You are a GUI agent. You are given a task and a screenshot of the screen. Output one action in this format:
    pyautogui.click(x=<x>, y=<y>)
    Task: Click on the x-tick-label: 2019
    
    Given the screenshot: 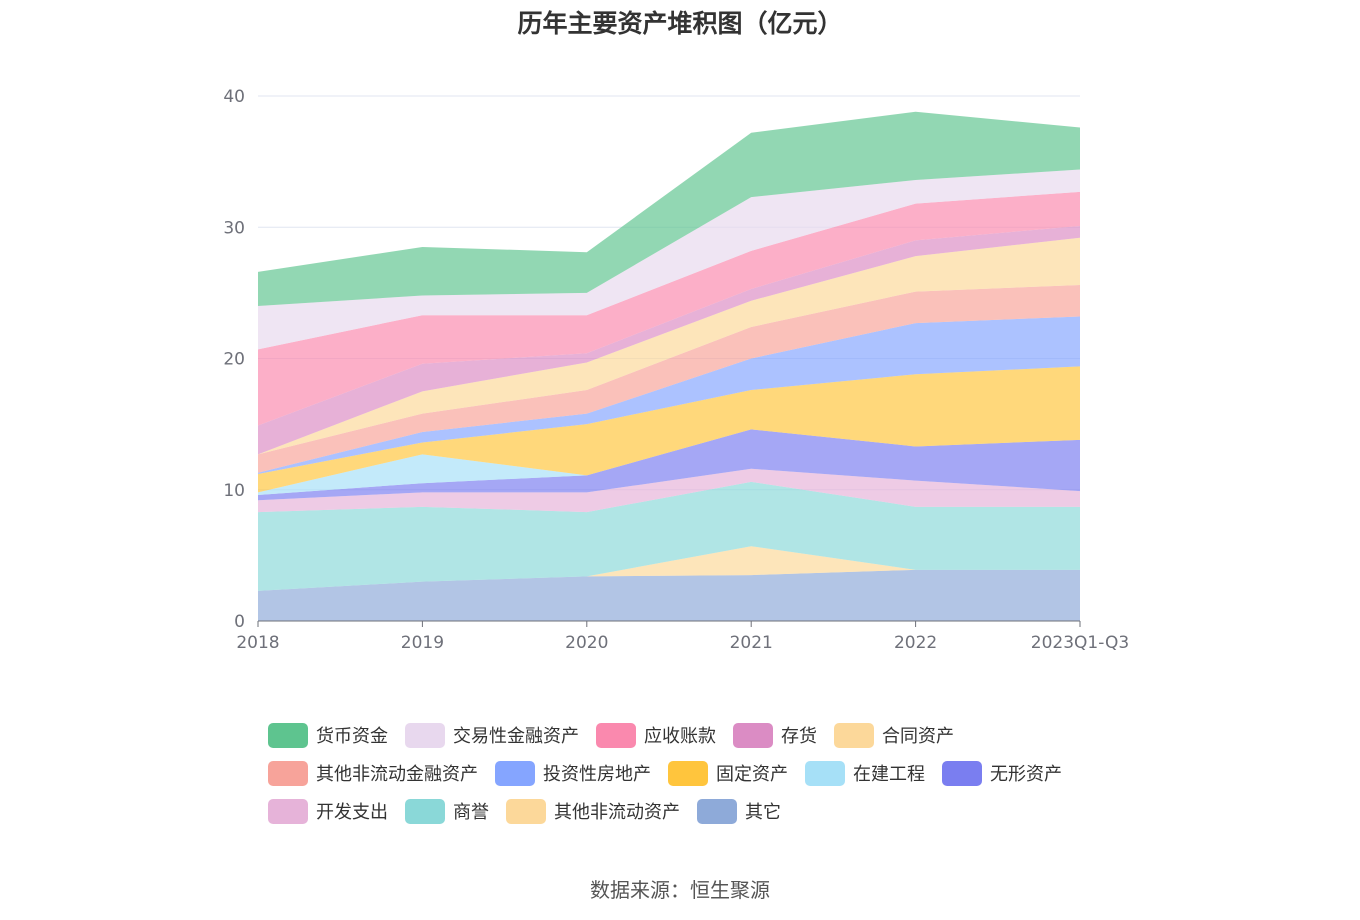 What is the action you would take?
    pyautogui.click(x=422, y=643)
    